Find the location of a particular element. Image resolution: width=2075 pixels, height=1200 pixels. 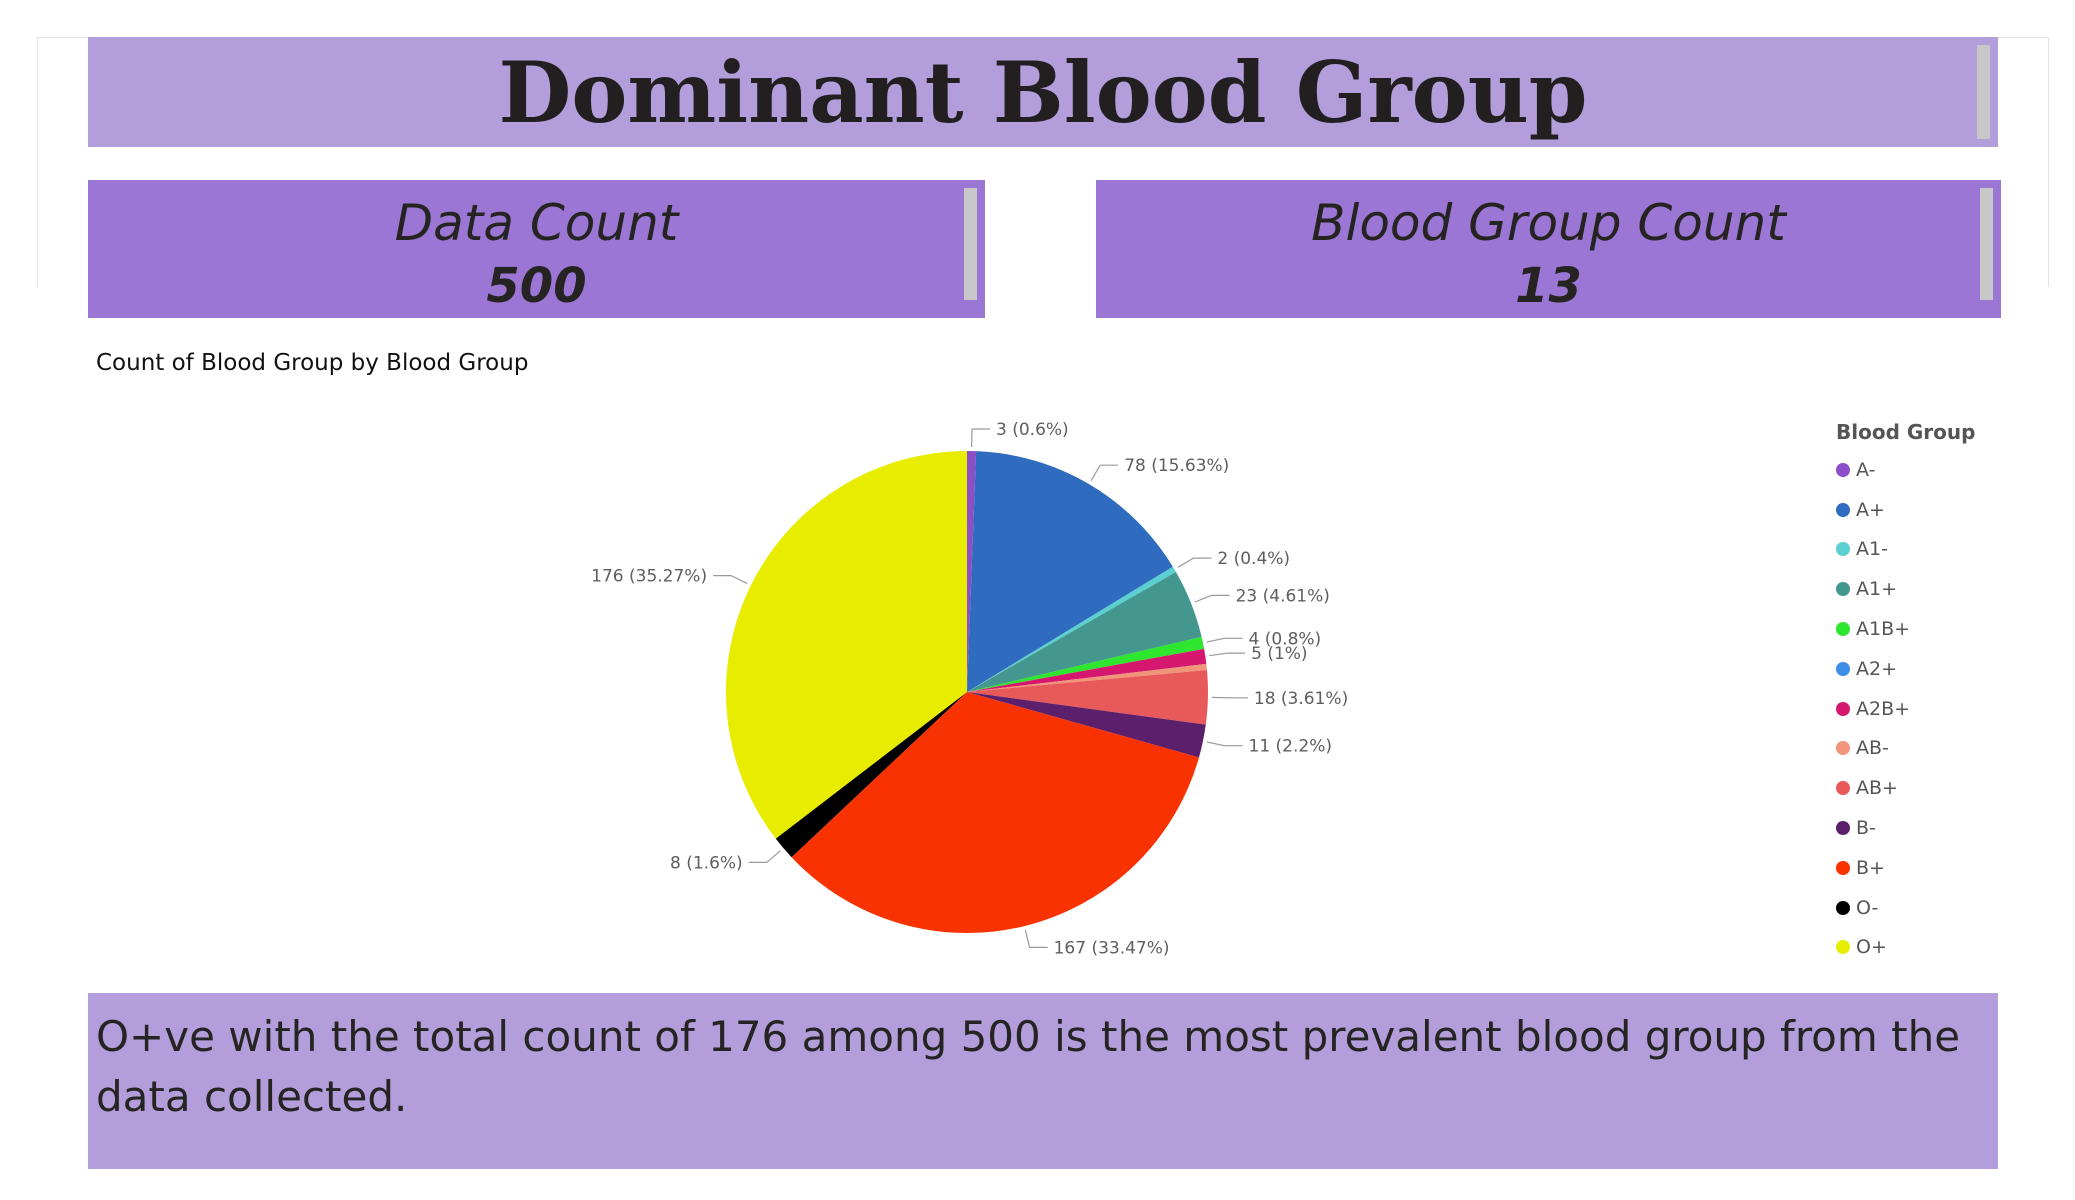

data-label: 2 (0.4%) is located at coordinates (1253, 559).